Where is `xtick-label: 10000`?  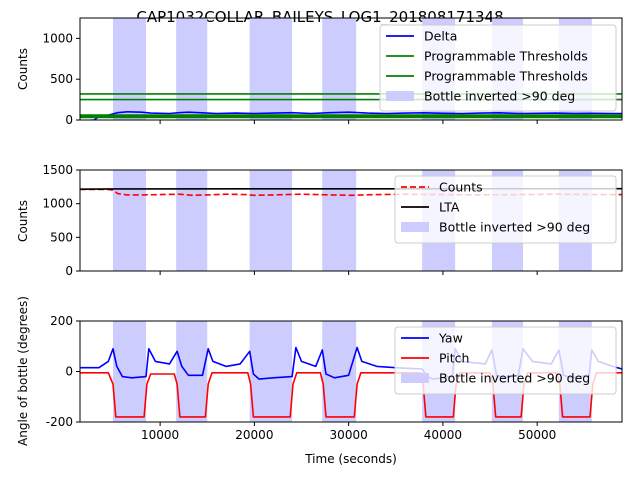 xtick-label: 10000 is located at coordinates (160, 435).